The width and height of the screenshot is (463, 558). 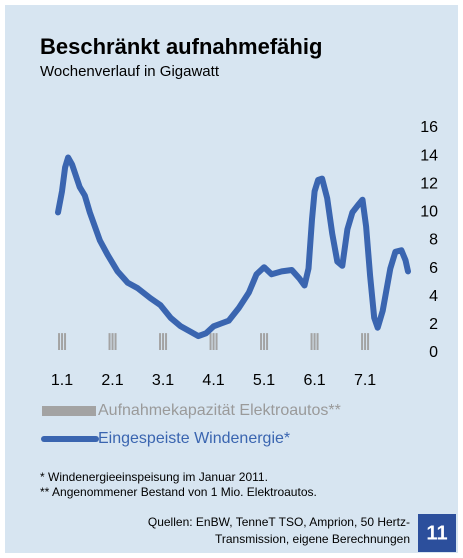 What do you see at coordinates (163, 380) in the screenshot?
I see `x-tick-label: 3.1` at bounding box center [163, 380].